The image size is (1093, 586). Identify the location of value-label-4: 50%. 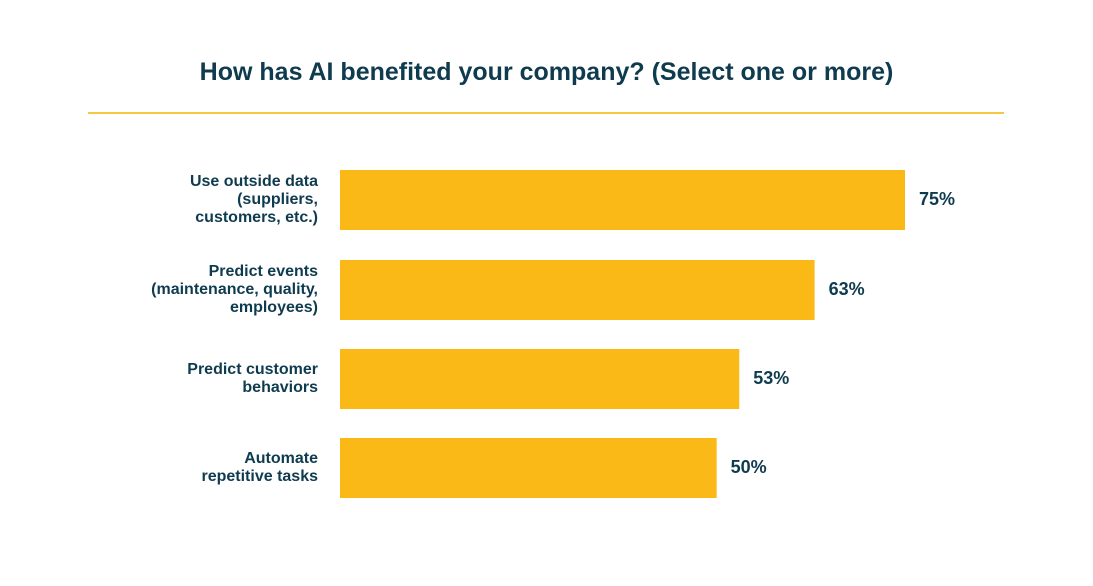
(749, 467).